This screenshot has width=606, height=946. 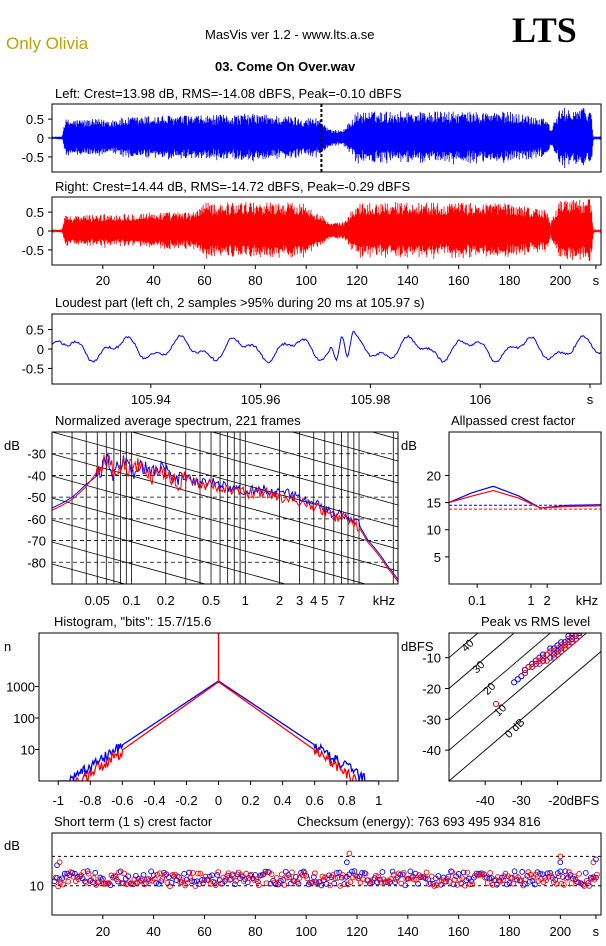 I want to click on xtick-label: 0.2, so click(x=251, y=800).